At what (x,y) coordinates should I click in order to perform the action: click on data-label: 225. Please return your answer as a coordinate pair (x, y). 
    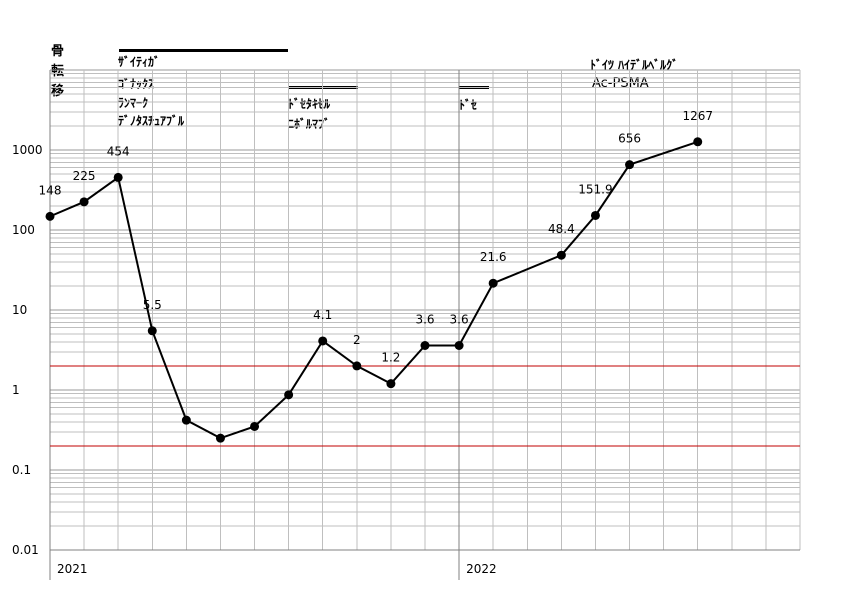
    Looking at the image, I should click on (84, 176).